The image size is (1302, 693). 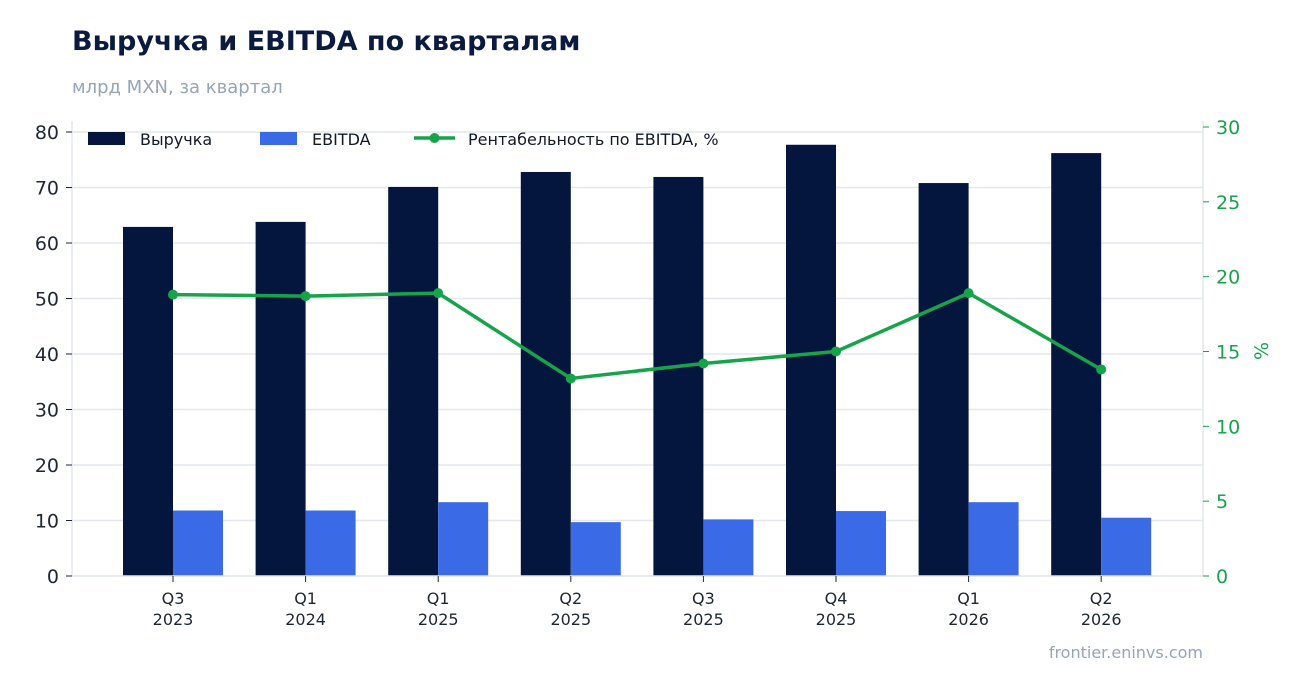 I want to click on right-tick-label: 5, so click(x=1222, y=502).